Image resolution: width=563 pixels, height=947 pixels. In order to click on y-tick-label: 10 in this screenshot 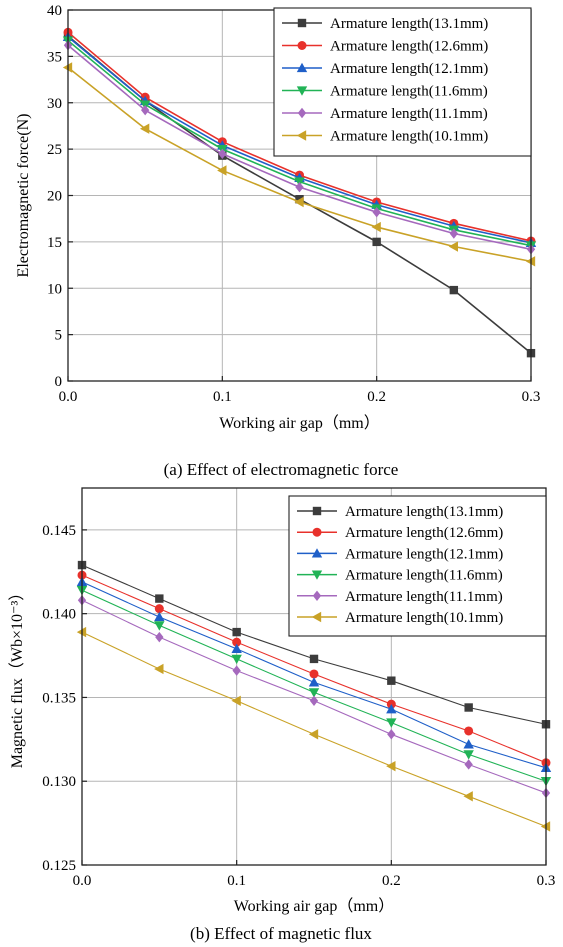, I will do `click(54, 289)`.